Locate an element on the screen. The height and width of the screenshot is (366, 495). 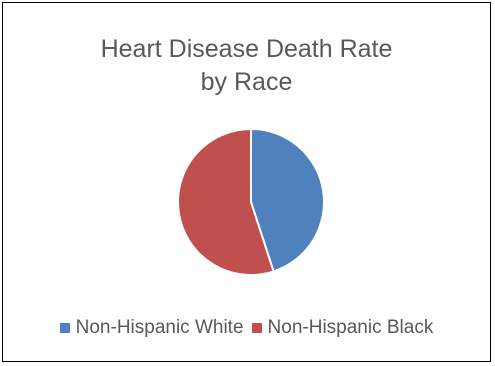
legend-swatch-black is located at coordinates (256, 328).